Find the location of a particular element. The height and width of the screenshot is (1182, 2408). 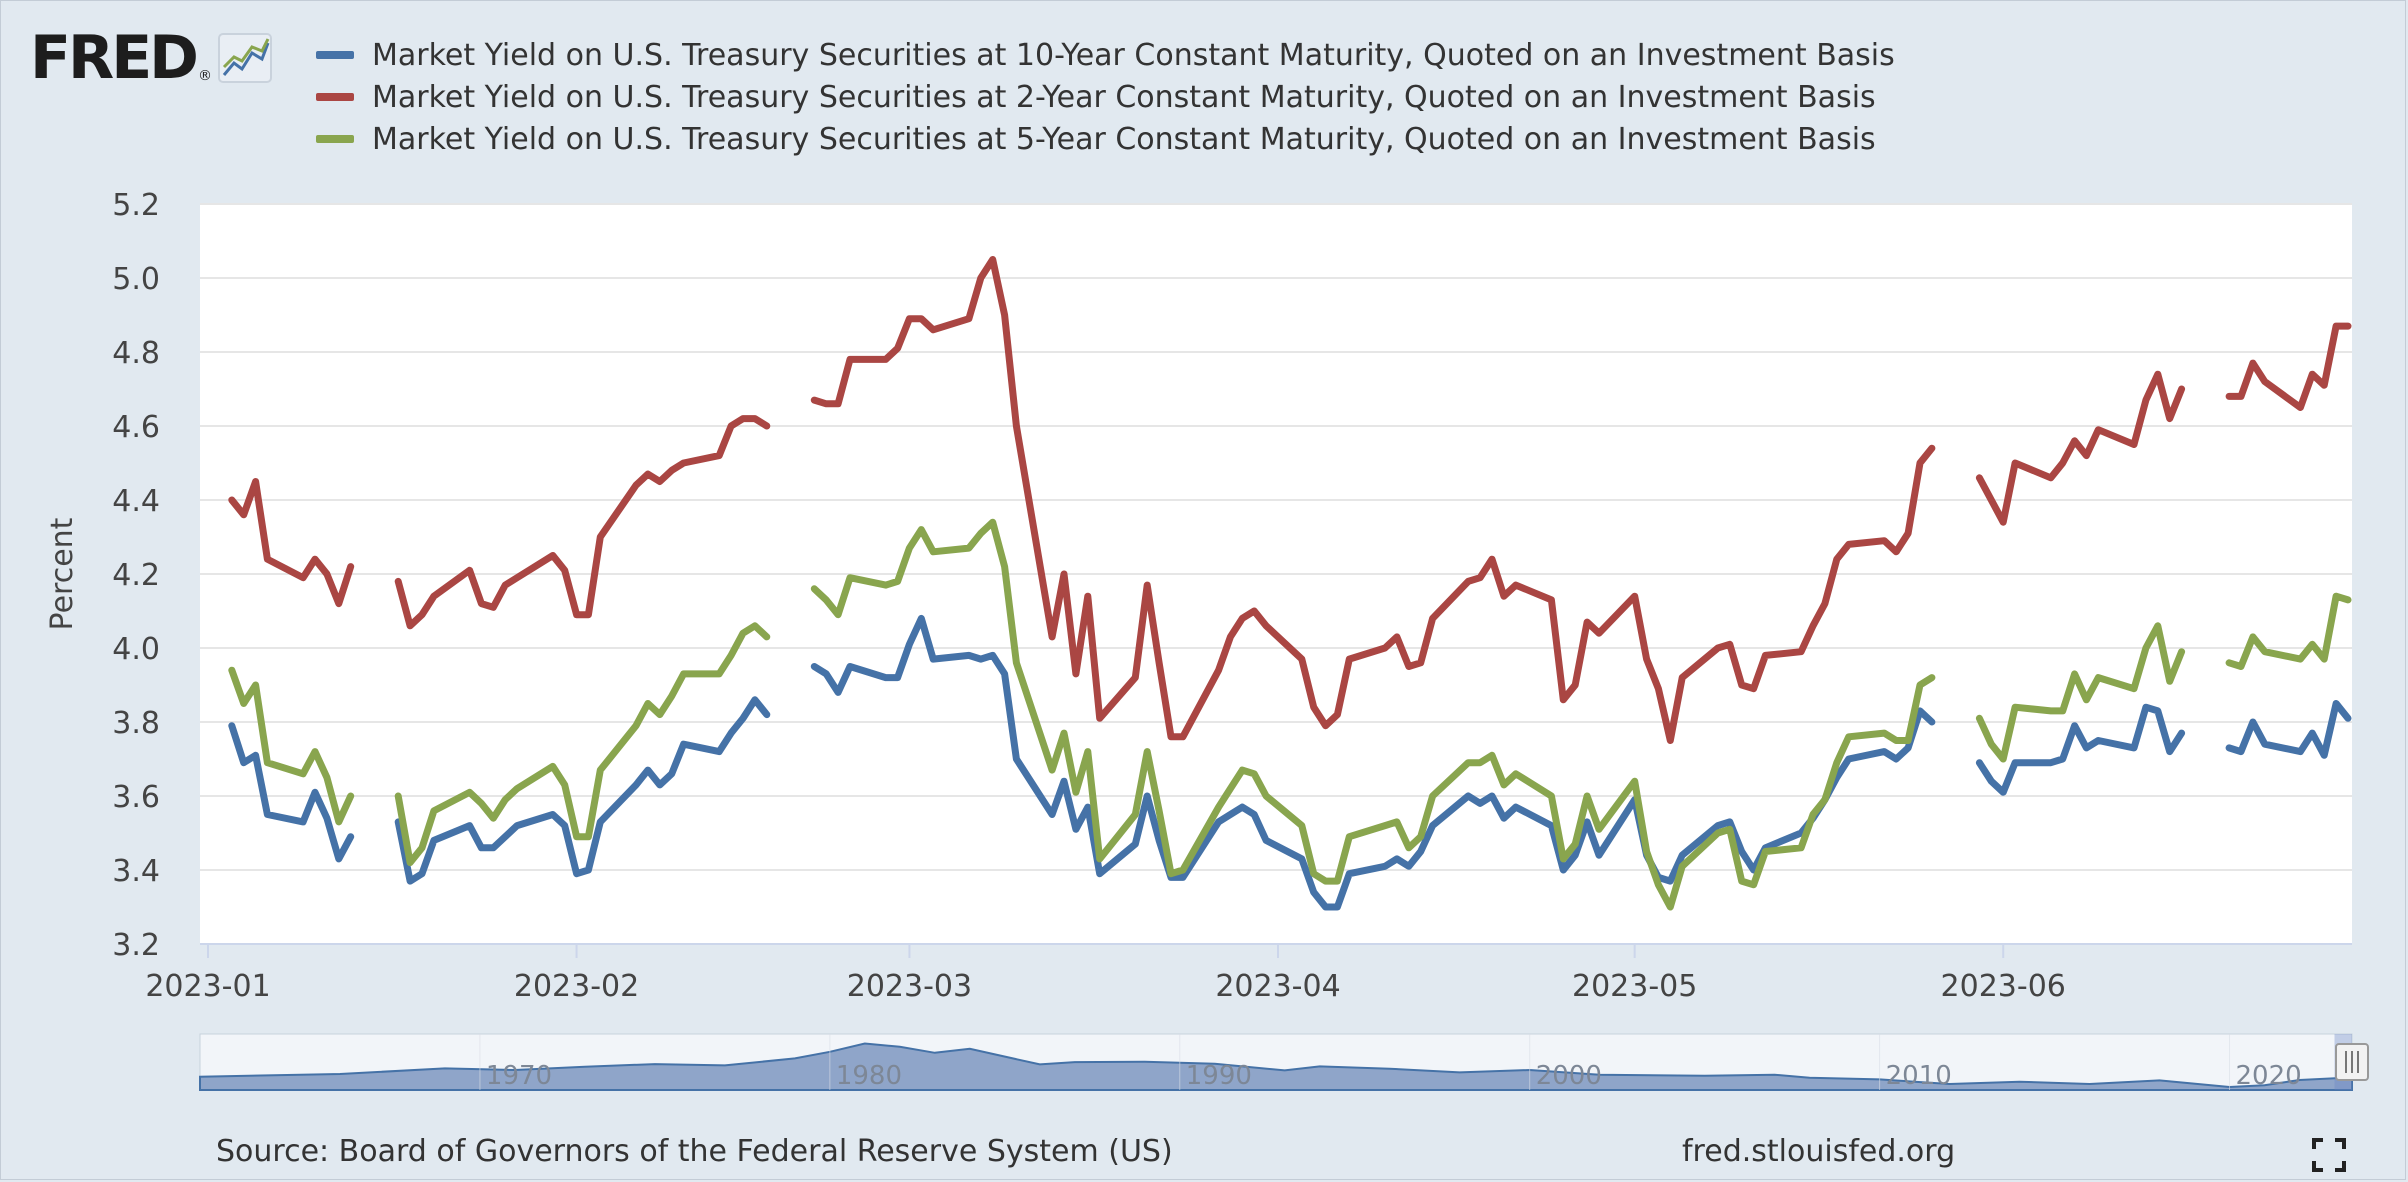

logo-mark: ® is located at coordinates (204, 76).